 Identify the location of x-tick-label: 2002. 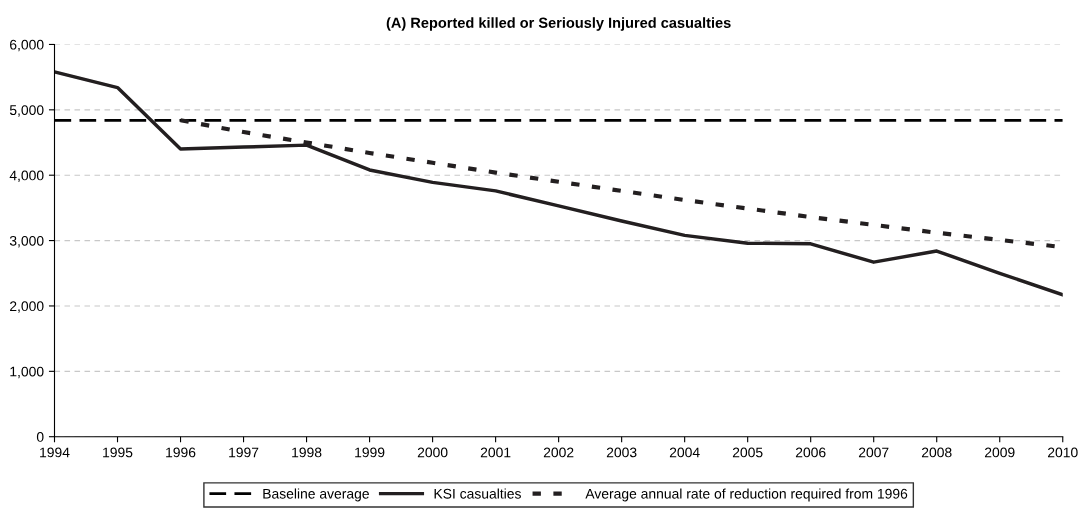
(558, 452).